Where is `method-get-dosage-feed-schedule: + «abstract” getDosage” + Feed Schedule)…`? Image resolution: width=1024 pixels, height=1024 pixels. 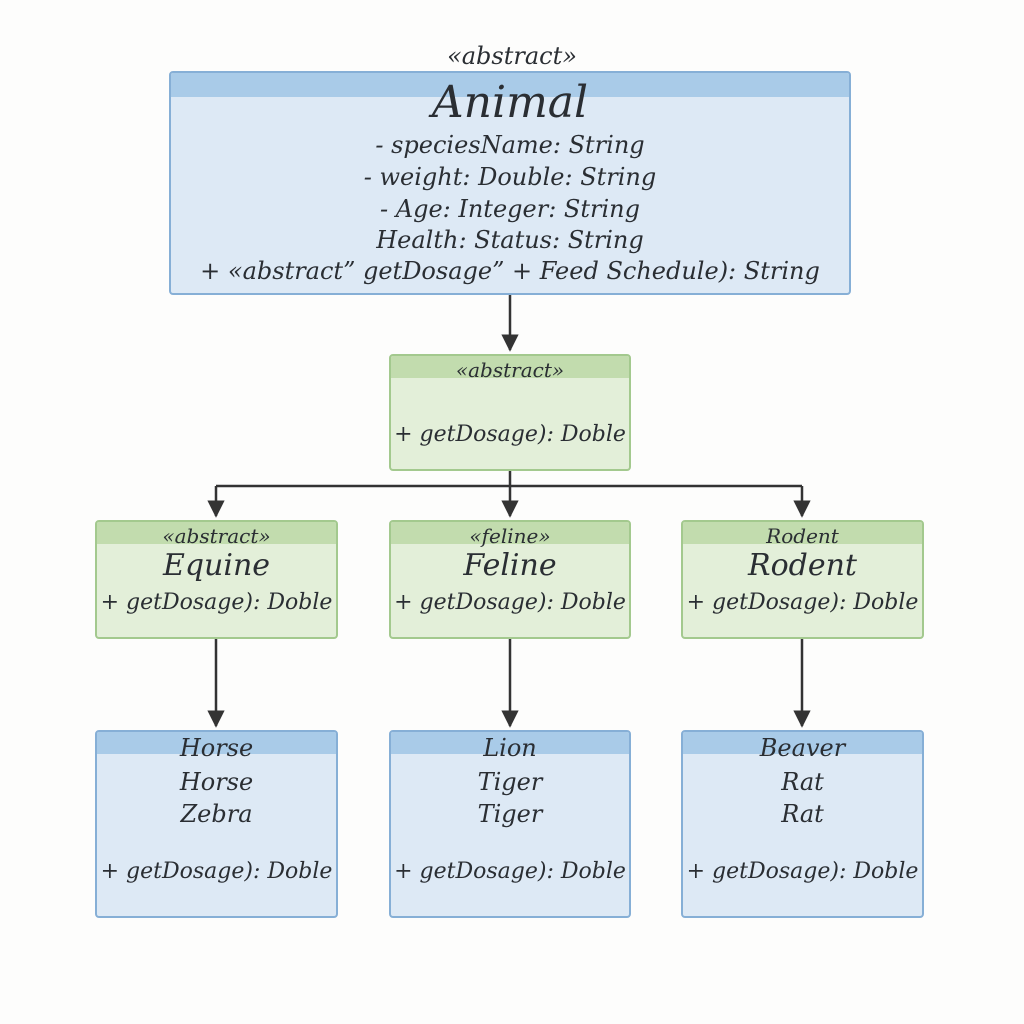 method-get-dosage-feed-schedule: + «abstract” getDosage” + Feed Schedule)… is located at coordinates (510, 271).